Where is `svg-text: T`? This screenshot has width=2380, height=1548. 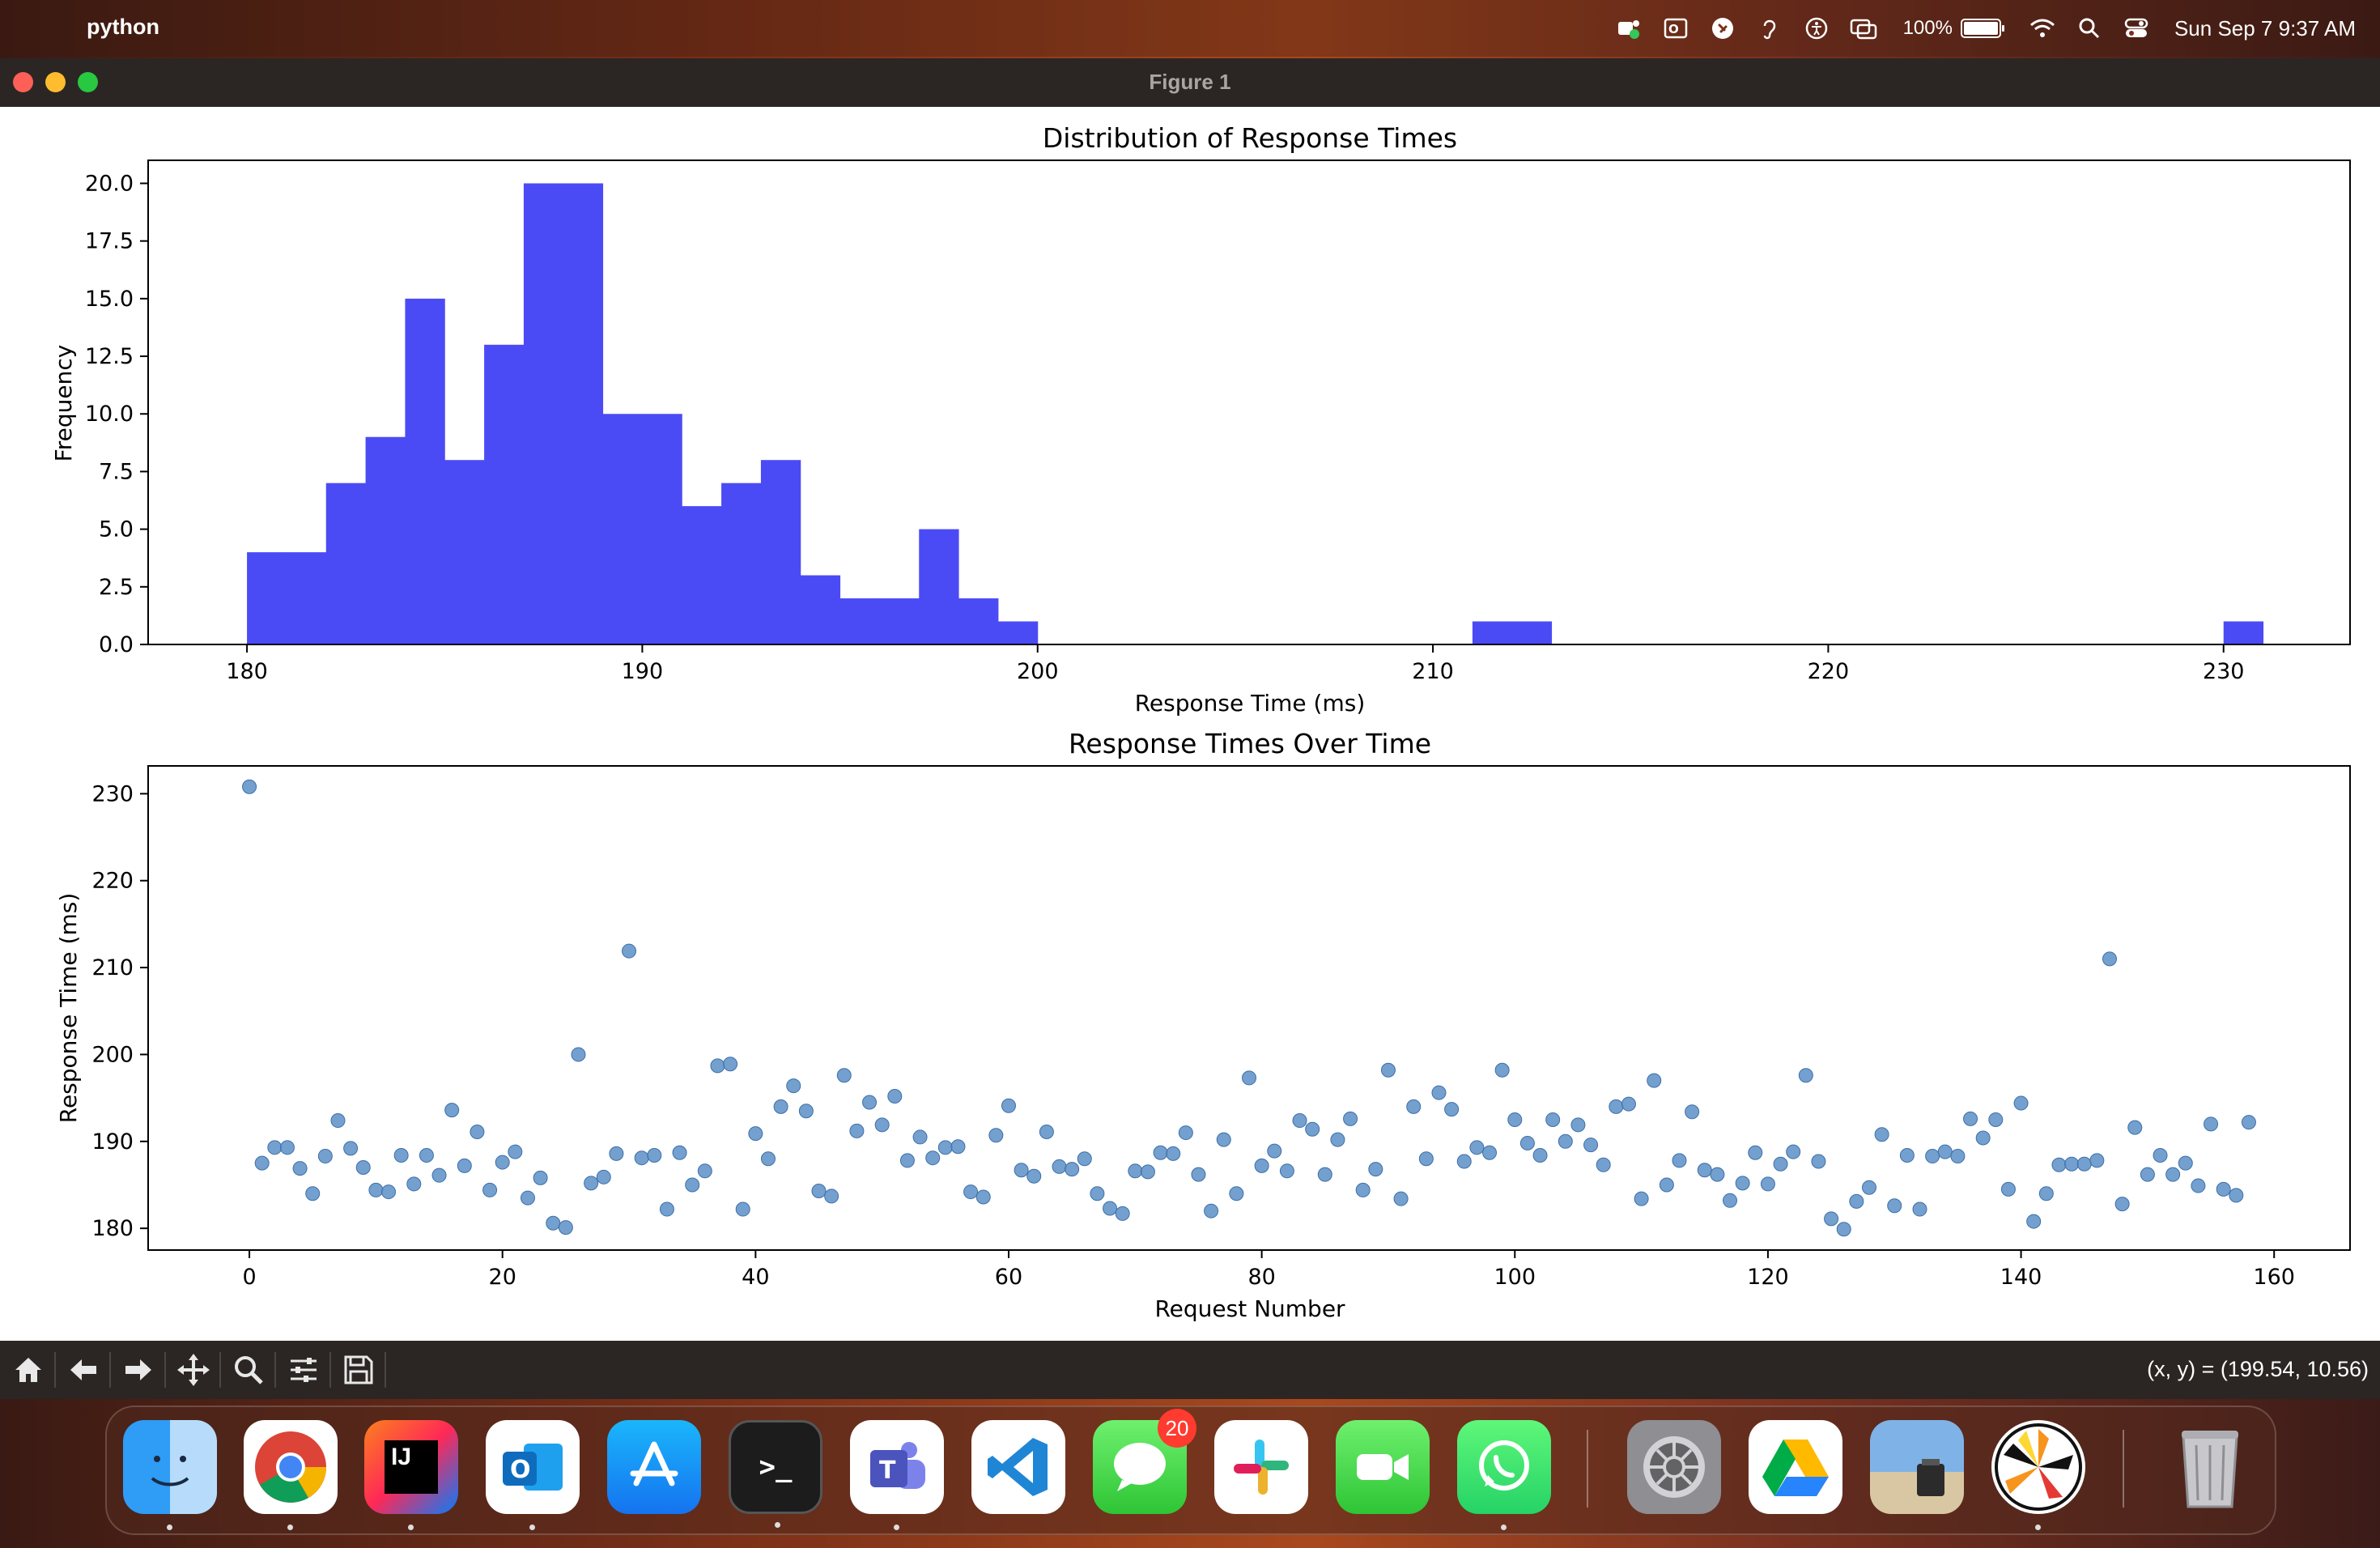
svg-text: T is located at coordinates (887, 1471).